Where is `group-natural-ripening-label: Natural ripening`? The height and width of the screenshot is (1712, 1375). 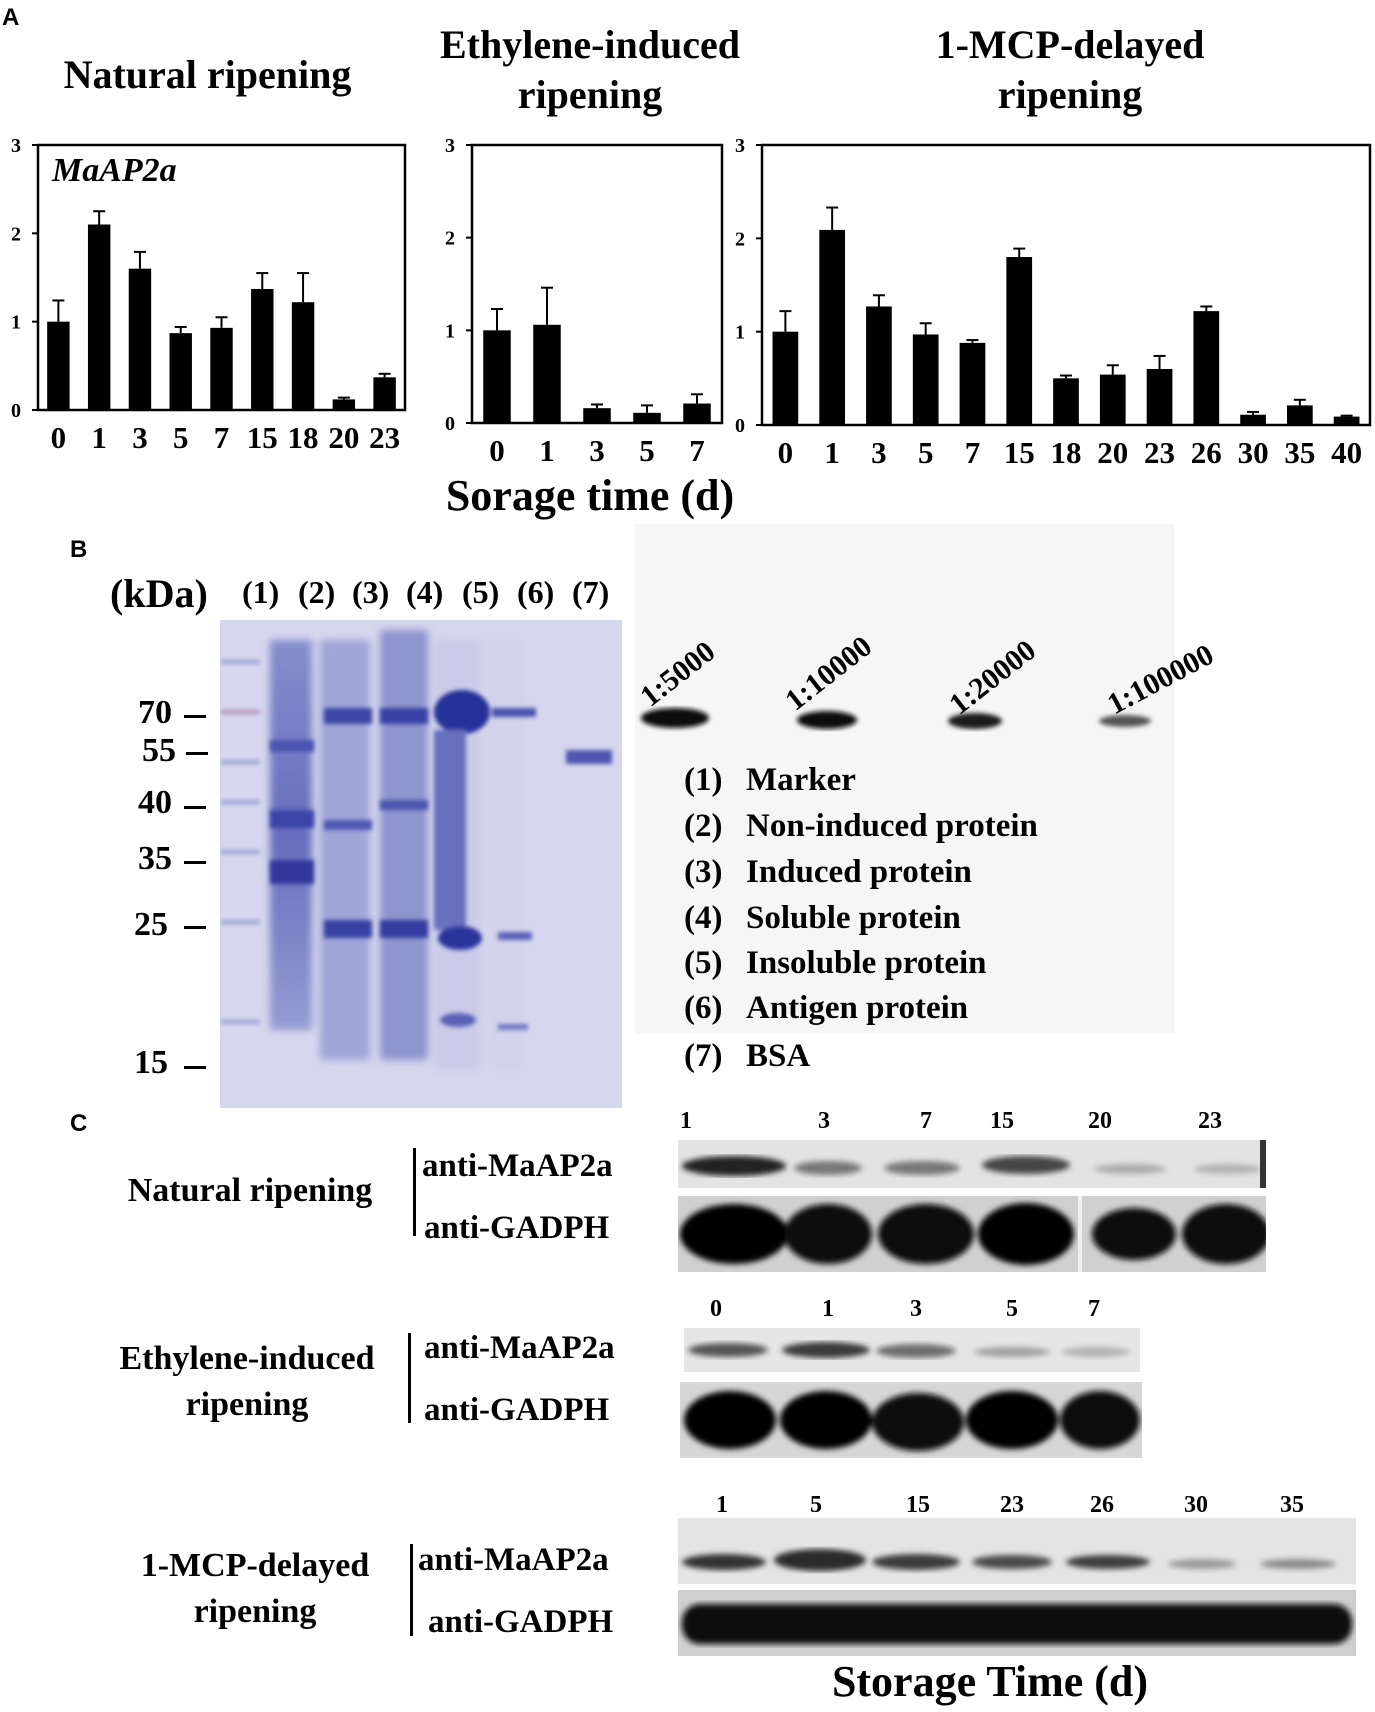 group-natural-ripening-label: Natural ripening is located at coordinates (250, 1191).